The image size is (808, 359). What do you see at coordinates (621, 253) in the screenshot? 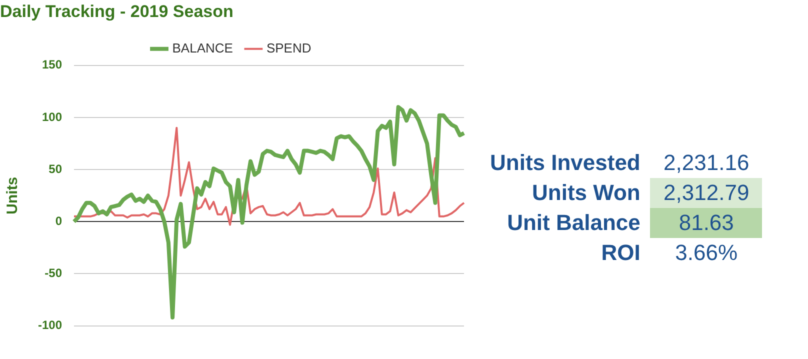
I see `category-label: ROI` at bounding box center [621, 253].